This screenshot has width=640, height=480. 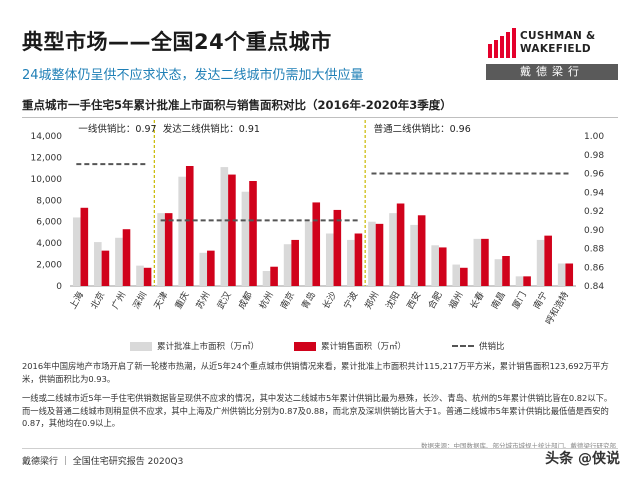 I want to click on x-tick-label: 武汉, so click(x=223, y=301).